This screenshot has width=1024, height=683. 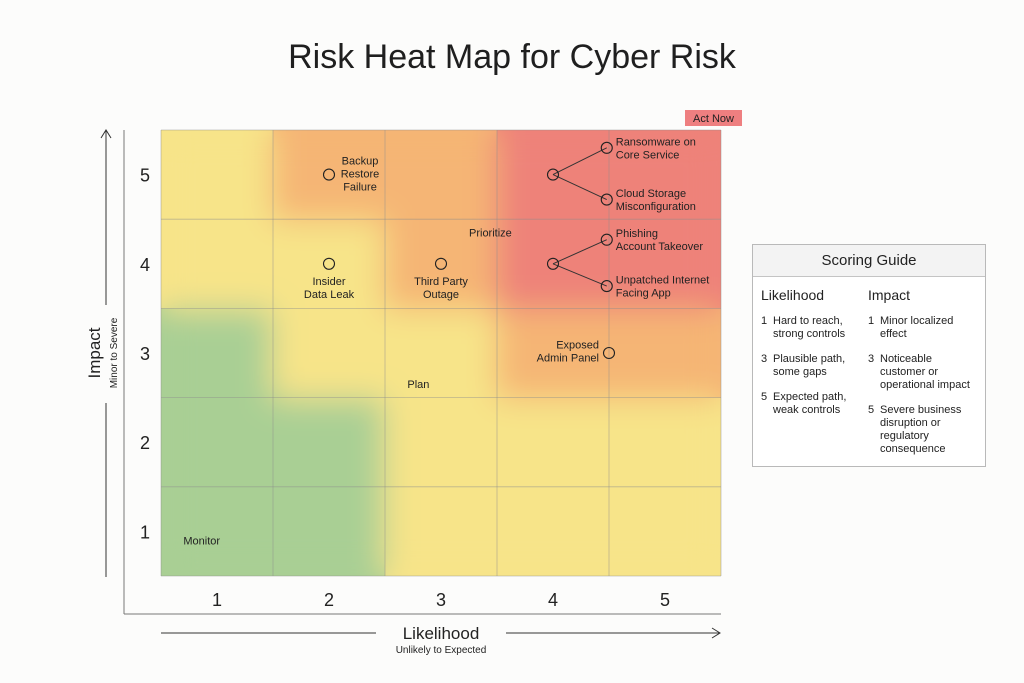 I want to click on risk-point-label: Account Takeover, so click(x=660, y=247).